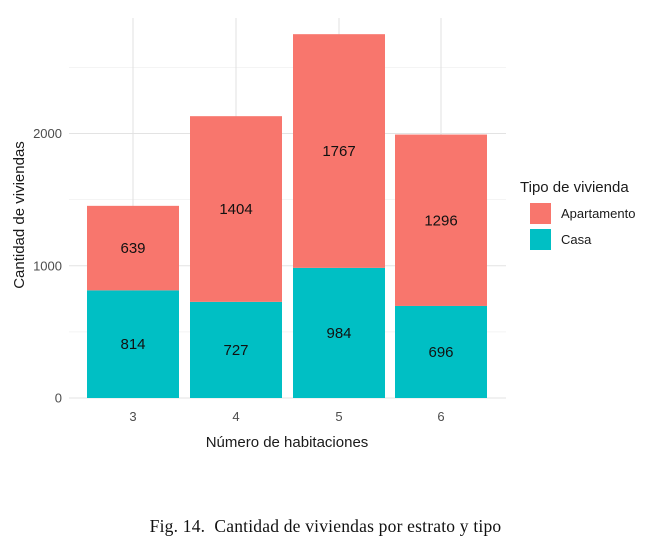 This screenshot has width=651, height=558. I want to click on data-label-apartamento-6: 1296, so click(440, 220).